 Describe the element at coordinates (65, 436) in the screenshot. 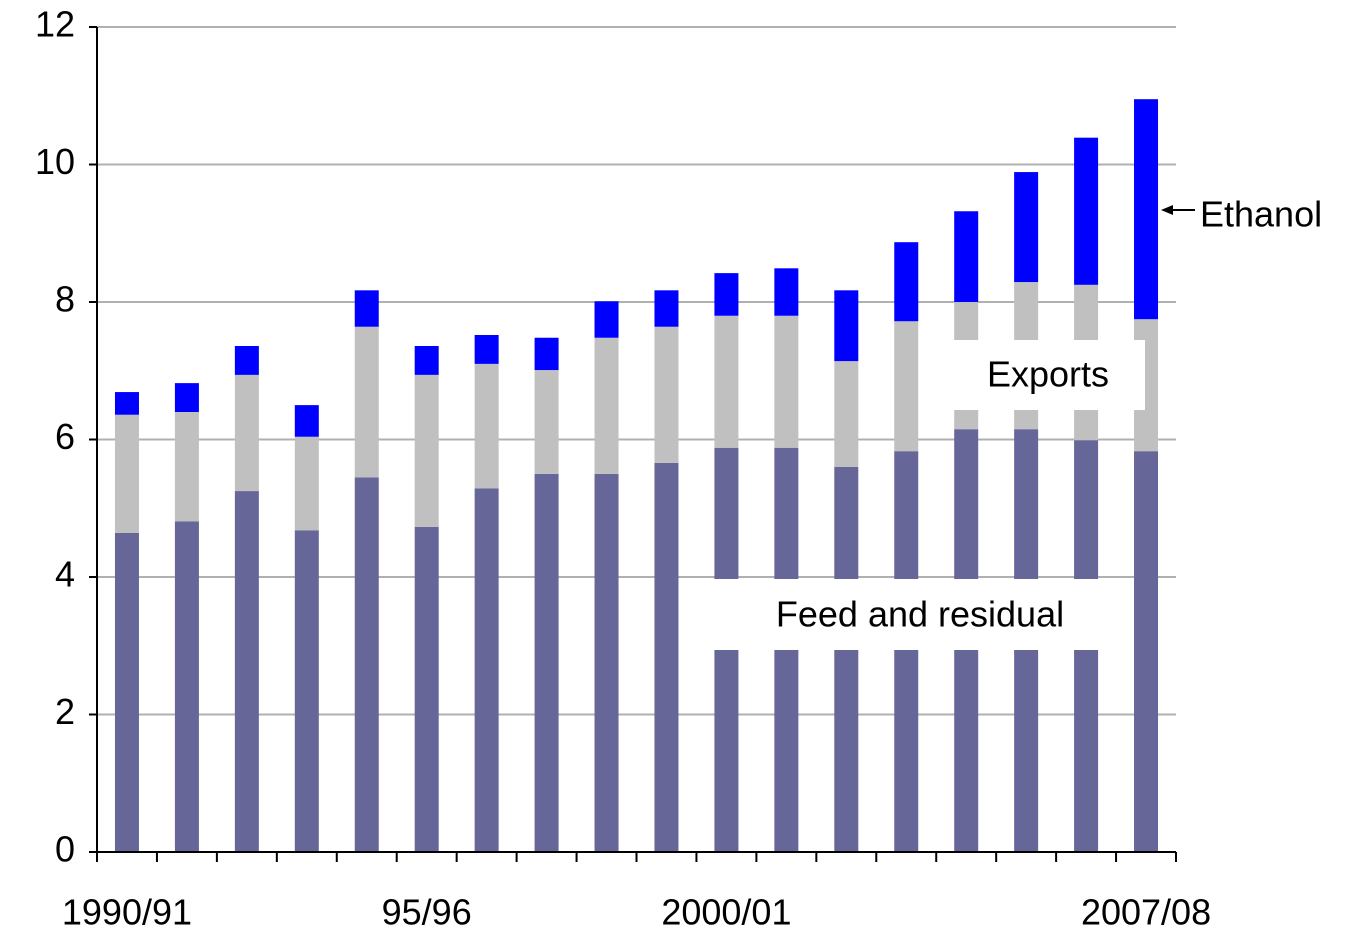

I see `y-tick-label: 6` at that location.